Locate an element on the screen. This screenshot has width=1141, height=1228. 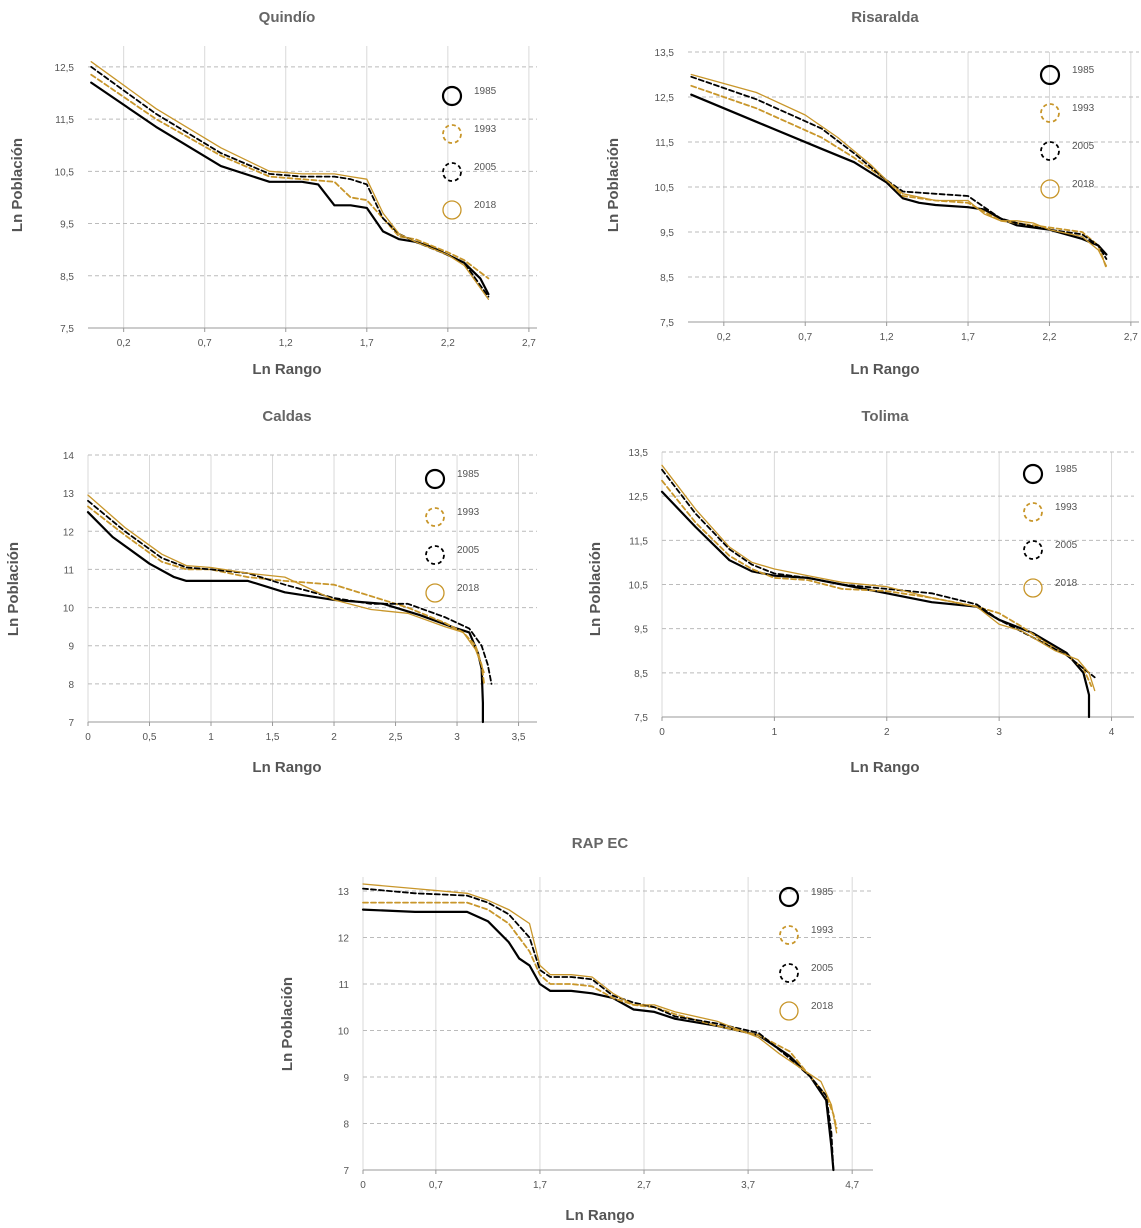
x-tick-label: 4 is located at coordinates (1112, 732).